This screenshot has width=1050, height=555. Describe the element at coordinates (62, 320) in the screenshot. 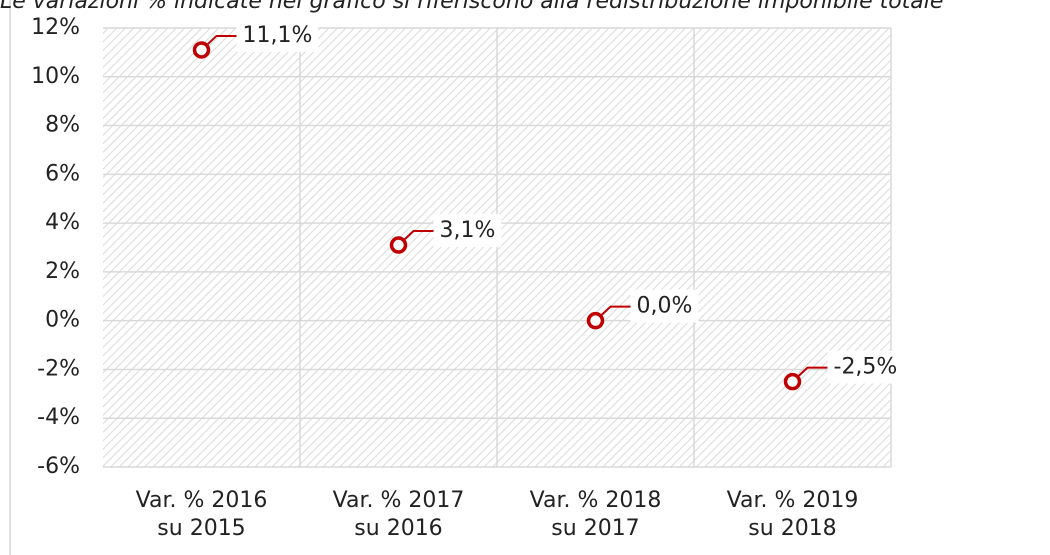

I see `y-tick-label: 0%` at that location.